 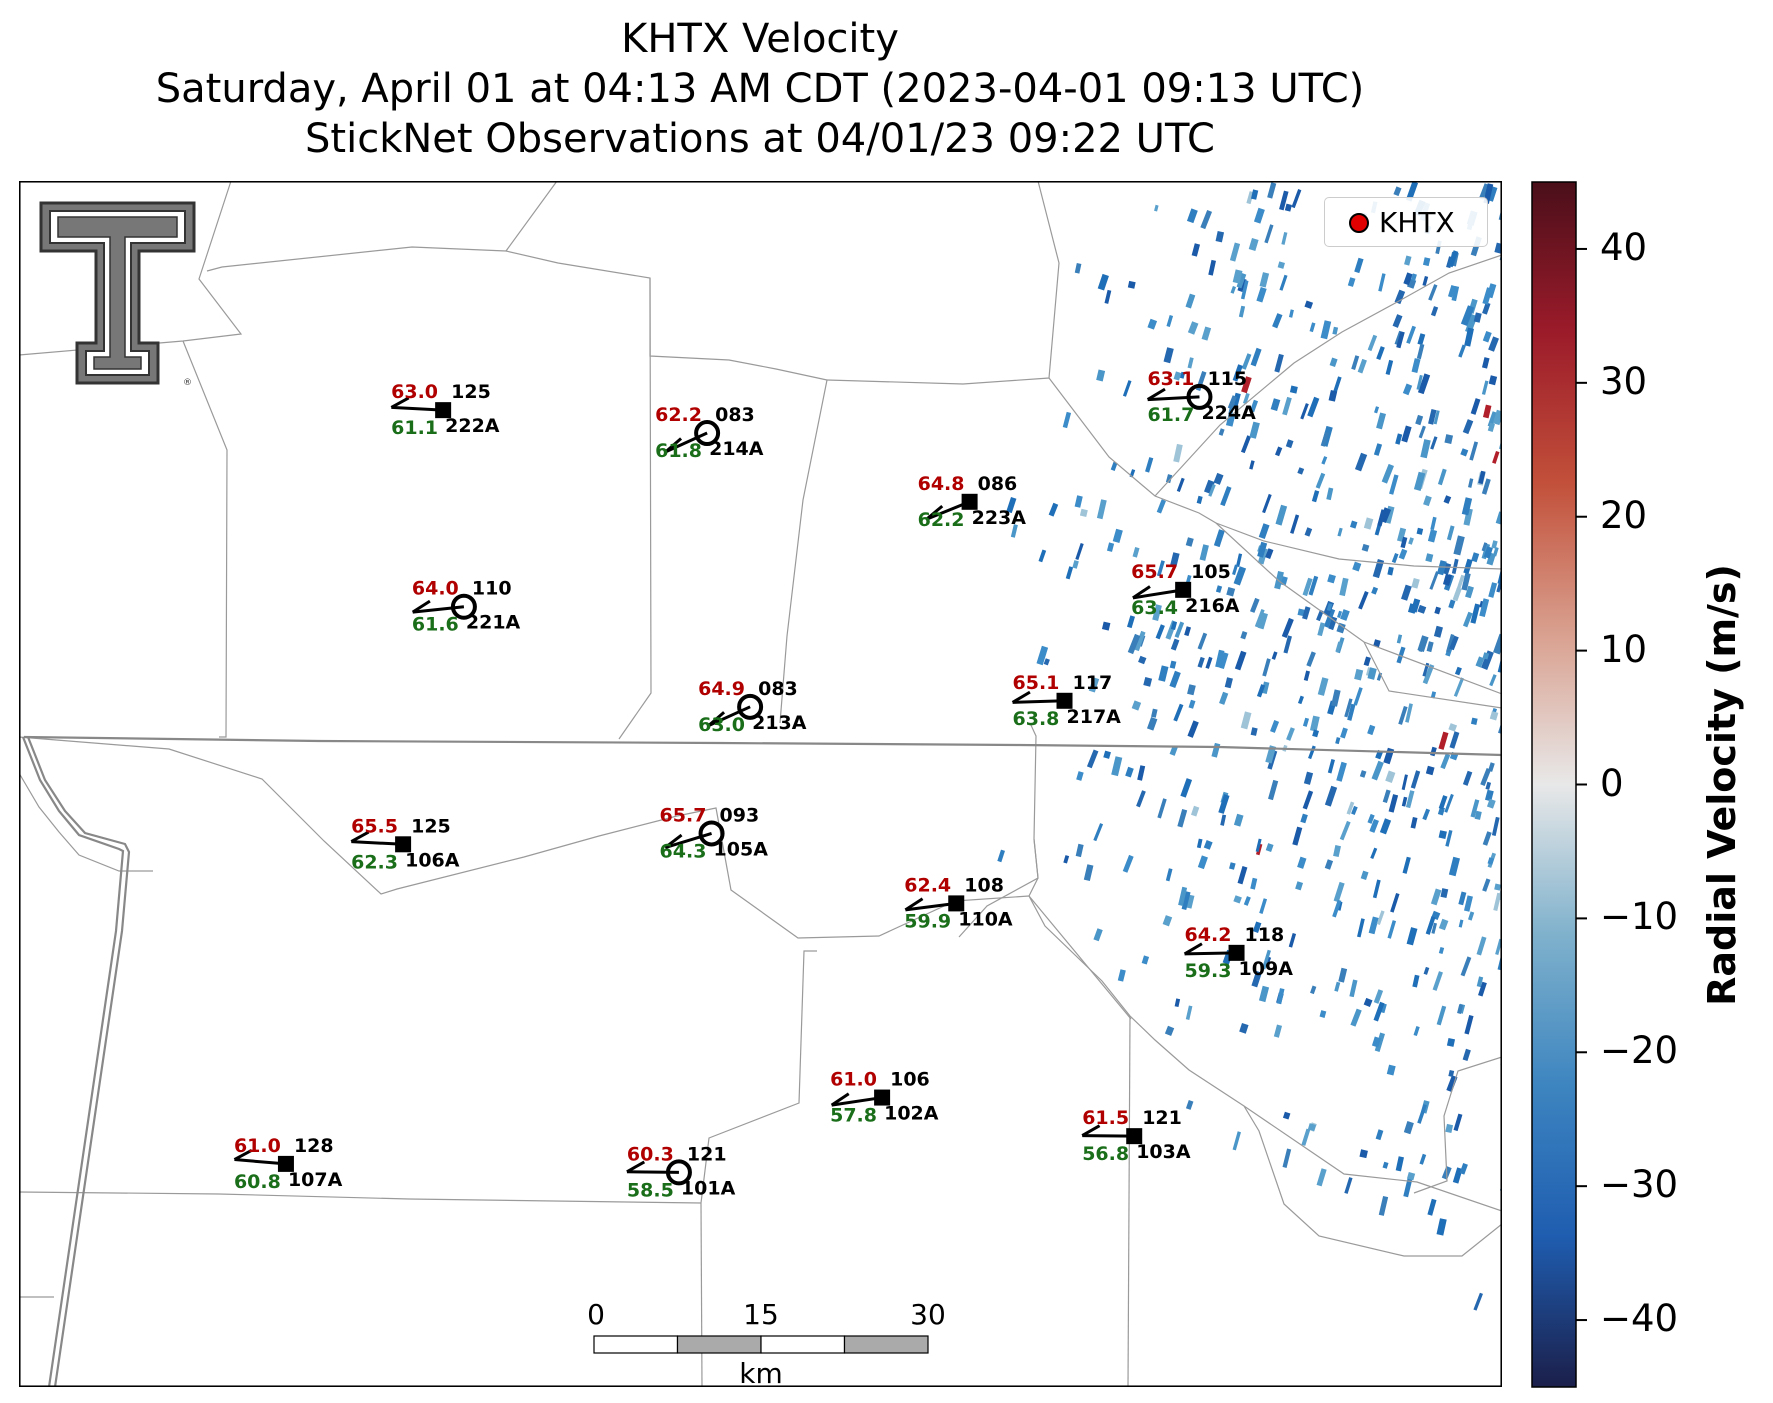 I want to click on station-id: 217A, so click(x=1094, y=717).